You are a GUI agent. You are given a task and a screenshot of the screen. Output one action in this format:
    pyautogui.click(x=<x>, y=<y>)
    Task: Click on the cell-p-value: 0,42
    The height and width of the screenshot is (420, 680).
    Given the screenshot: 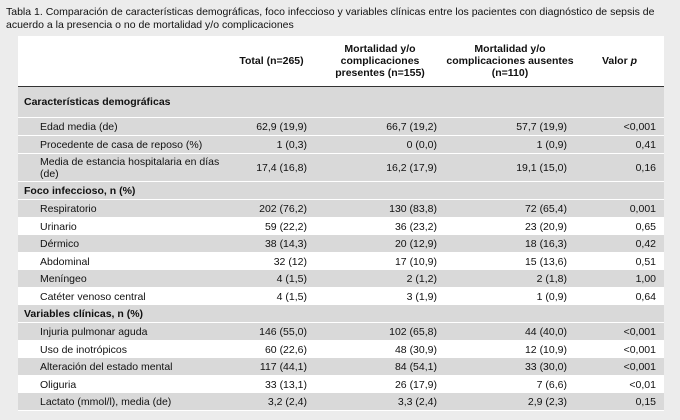 What is the action you would take?
    pyautogui.click(x=619, y=244)
    